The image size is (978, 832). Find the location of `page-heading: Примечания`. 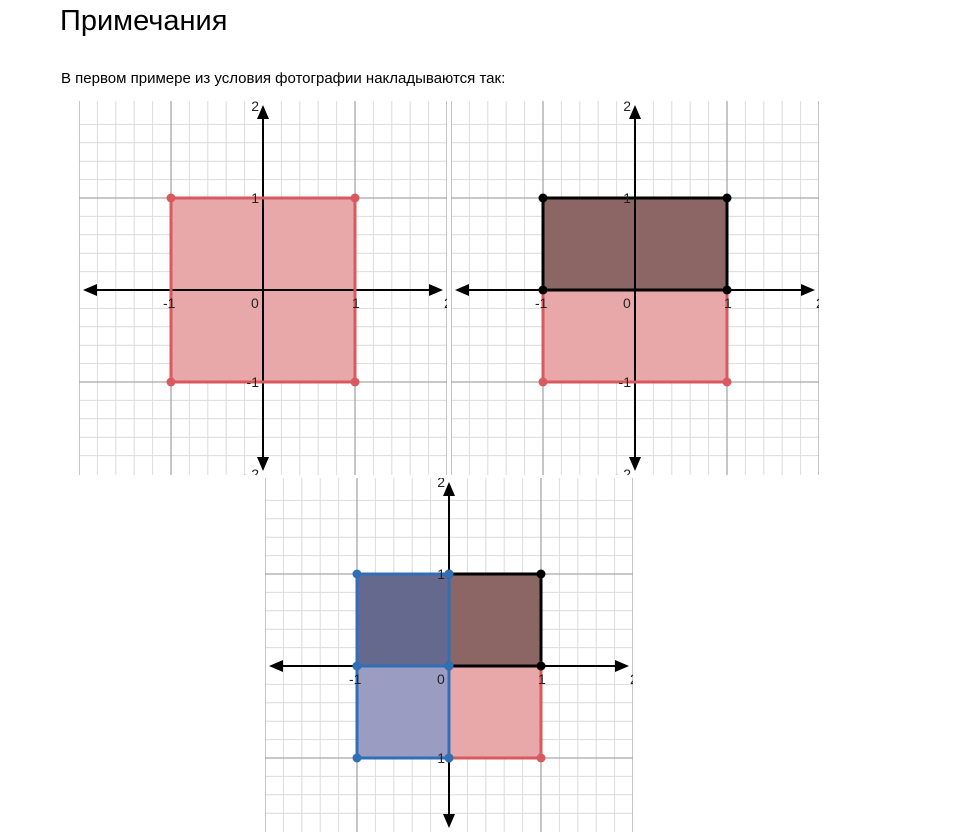

page-heading: Примечания is located at coordinates (144, 21).